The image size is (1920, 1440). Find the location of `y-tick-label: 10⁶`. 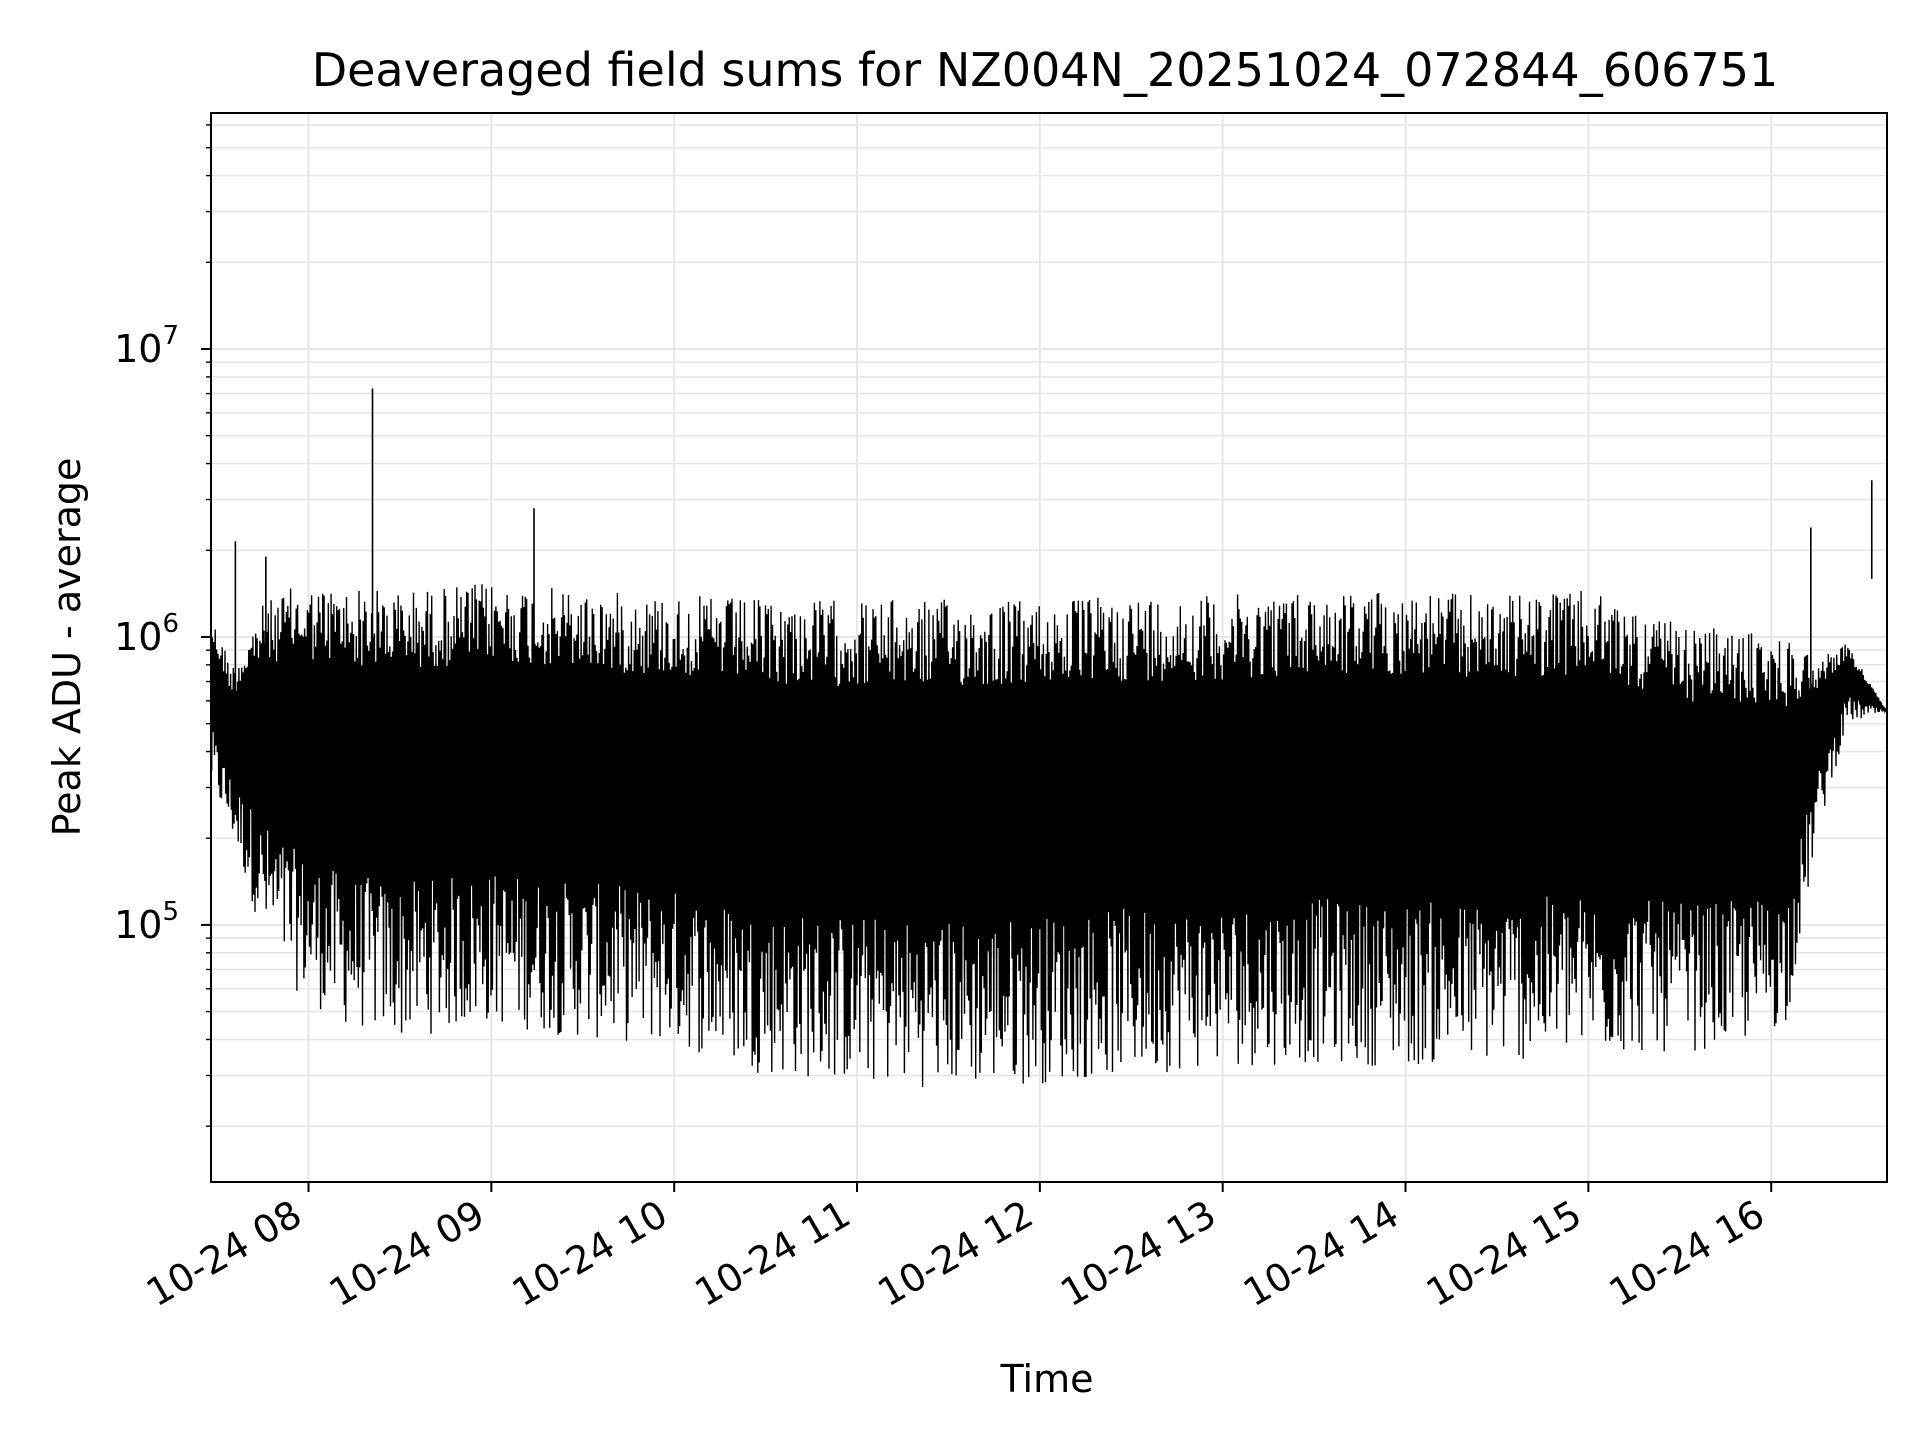

y-tick-label: 10⁶ is located at coordinates (146, 634).